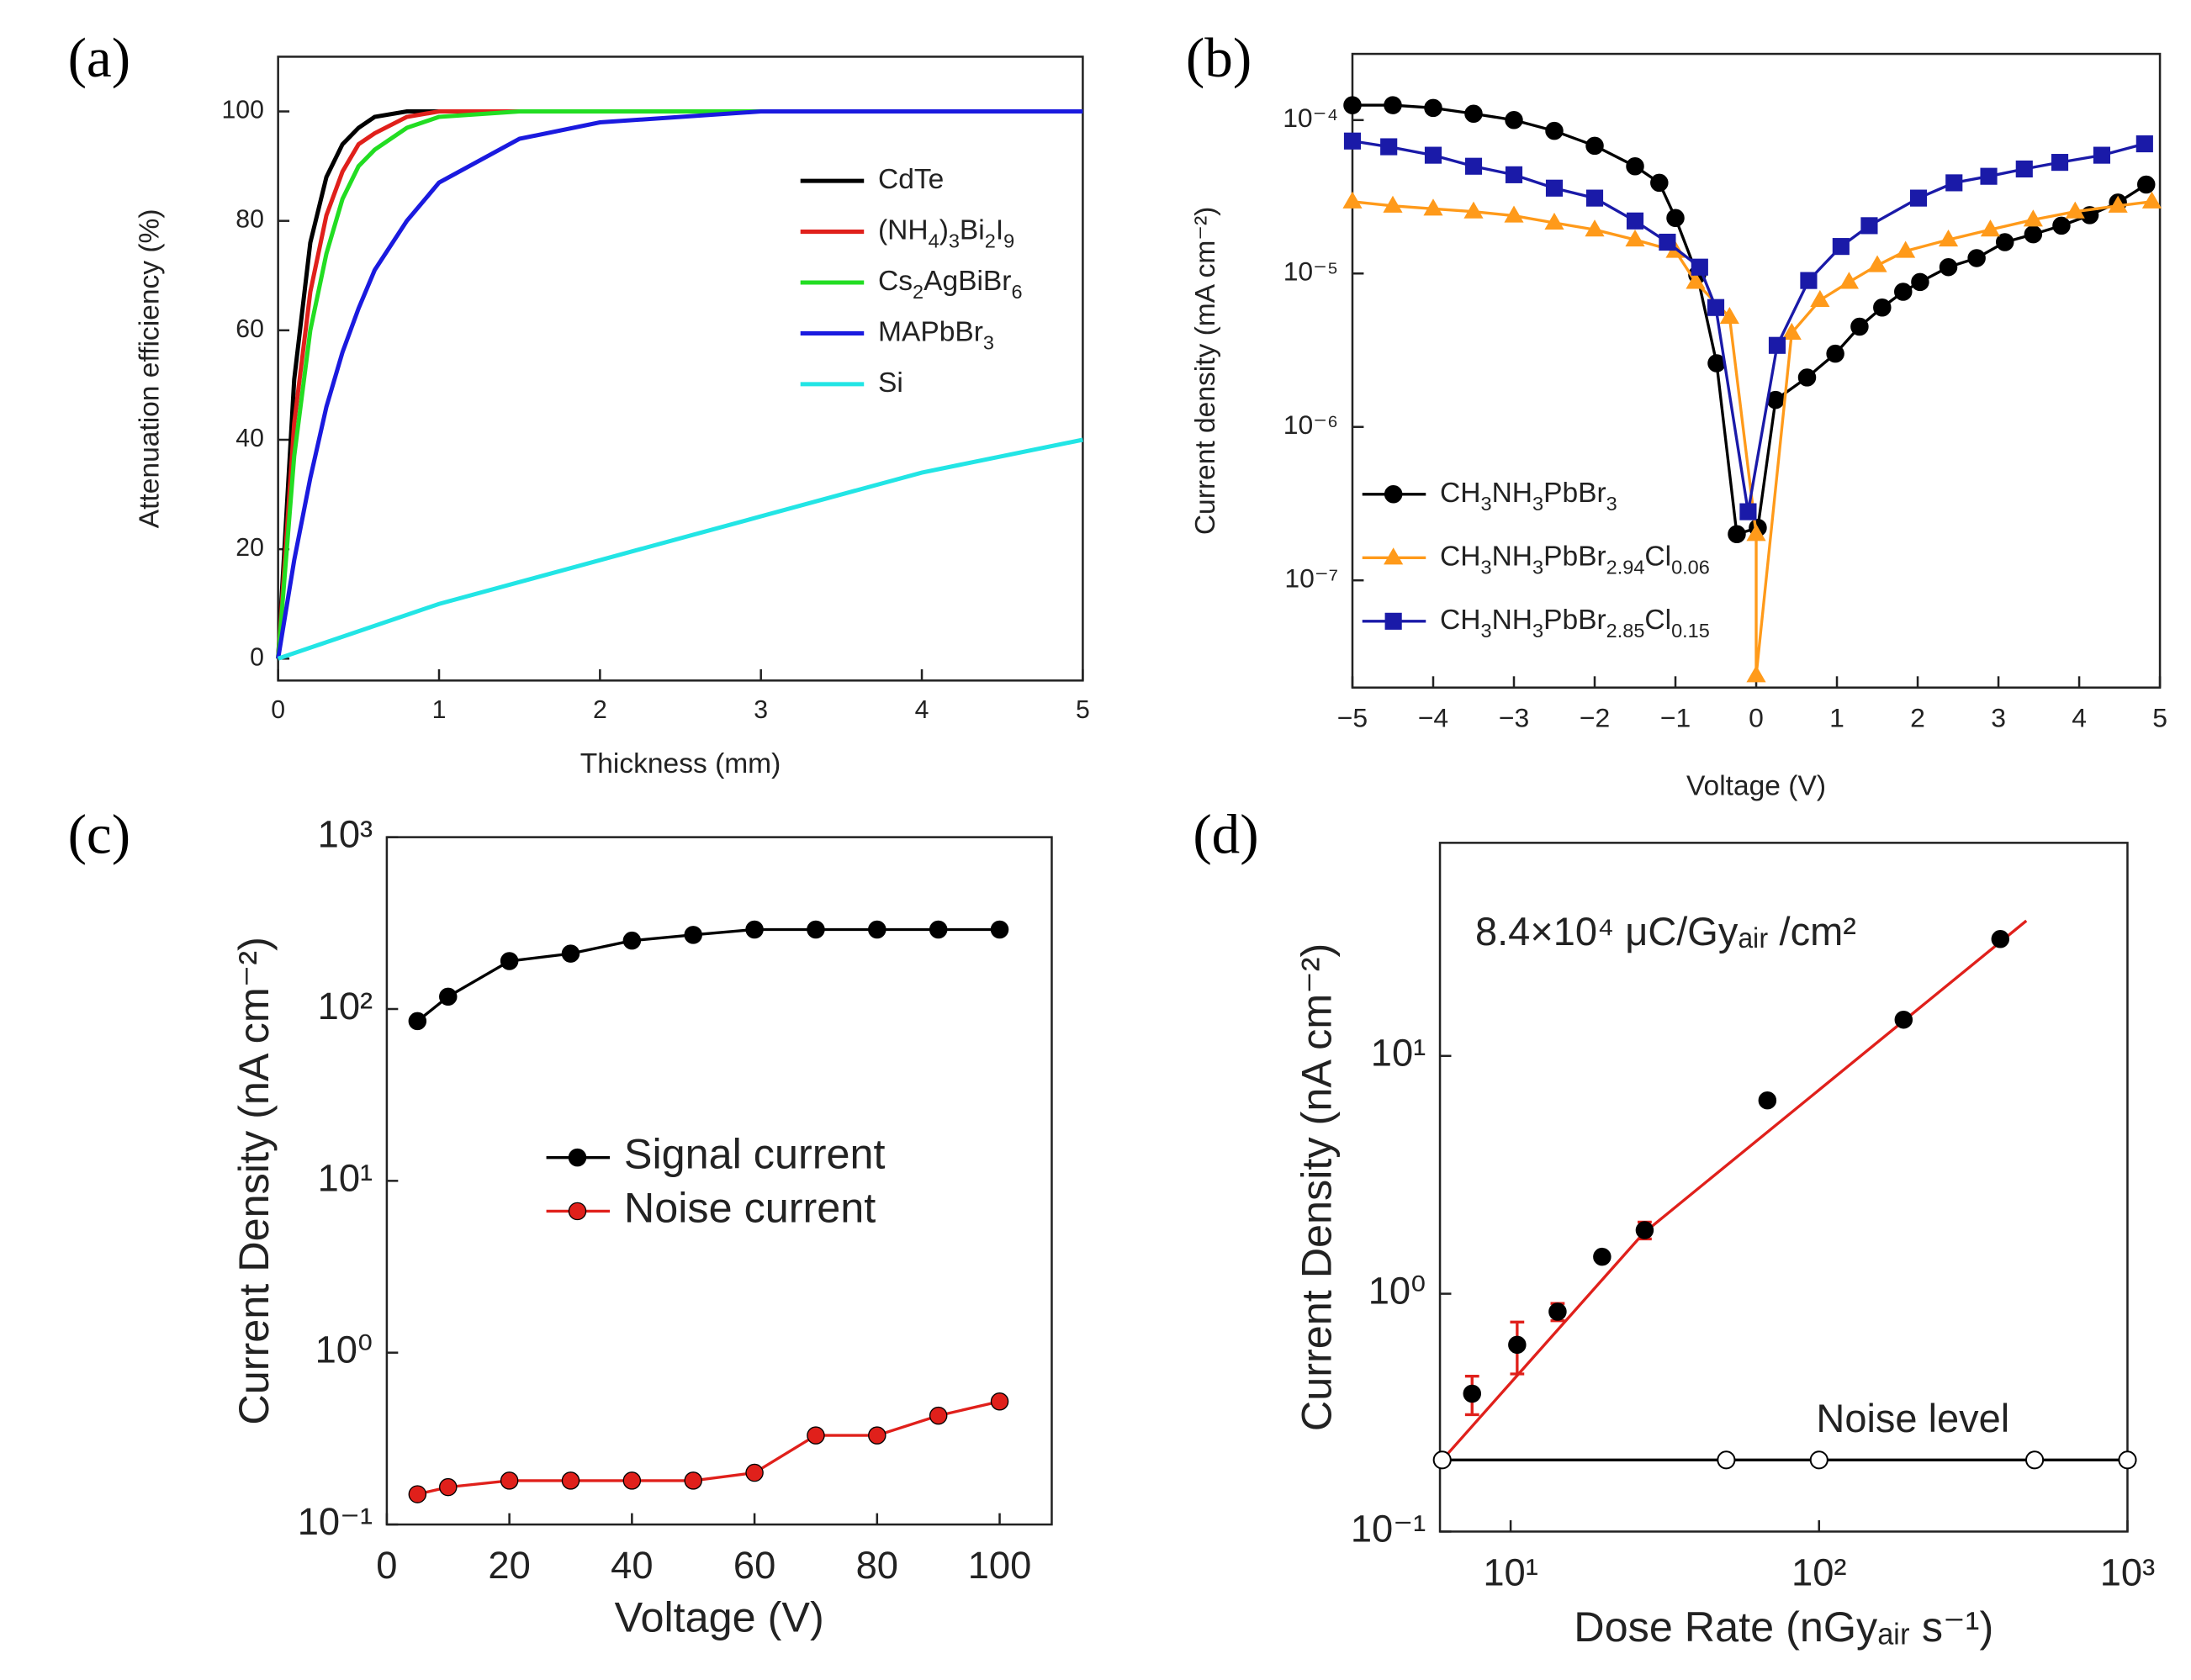  What do you see at coordinates (1917, 718) in the screenshot?
I see `x-tick-label: 2` at bounding box center [1917, 718].